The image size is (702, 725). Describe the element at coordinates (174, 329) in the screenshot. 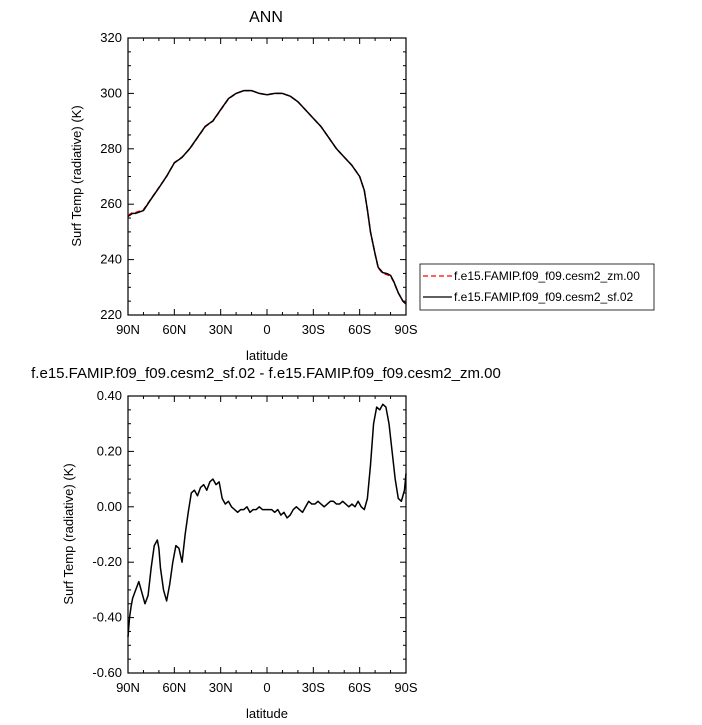

I see `top-xtick-label: 60N` at that location.